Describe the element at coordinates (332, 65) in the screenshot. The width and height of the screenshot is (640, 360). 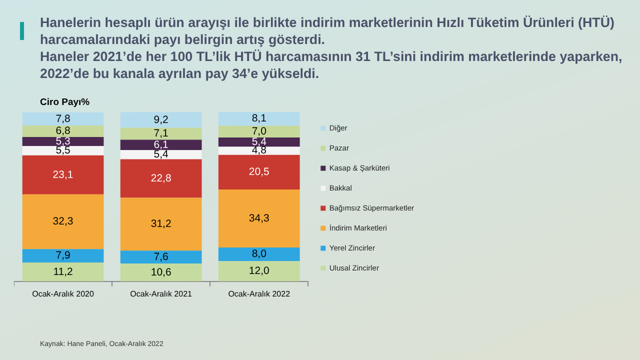
I see `chart-subtitle: Haneler 2021’de her 100 TL’lik HTÜ harcamasının 31 TL’sini indirim marketlerinde yaparken, 2022’de bu kanala ayrılan pay 34’e yükseldi.` at that location.